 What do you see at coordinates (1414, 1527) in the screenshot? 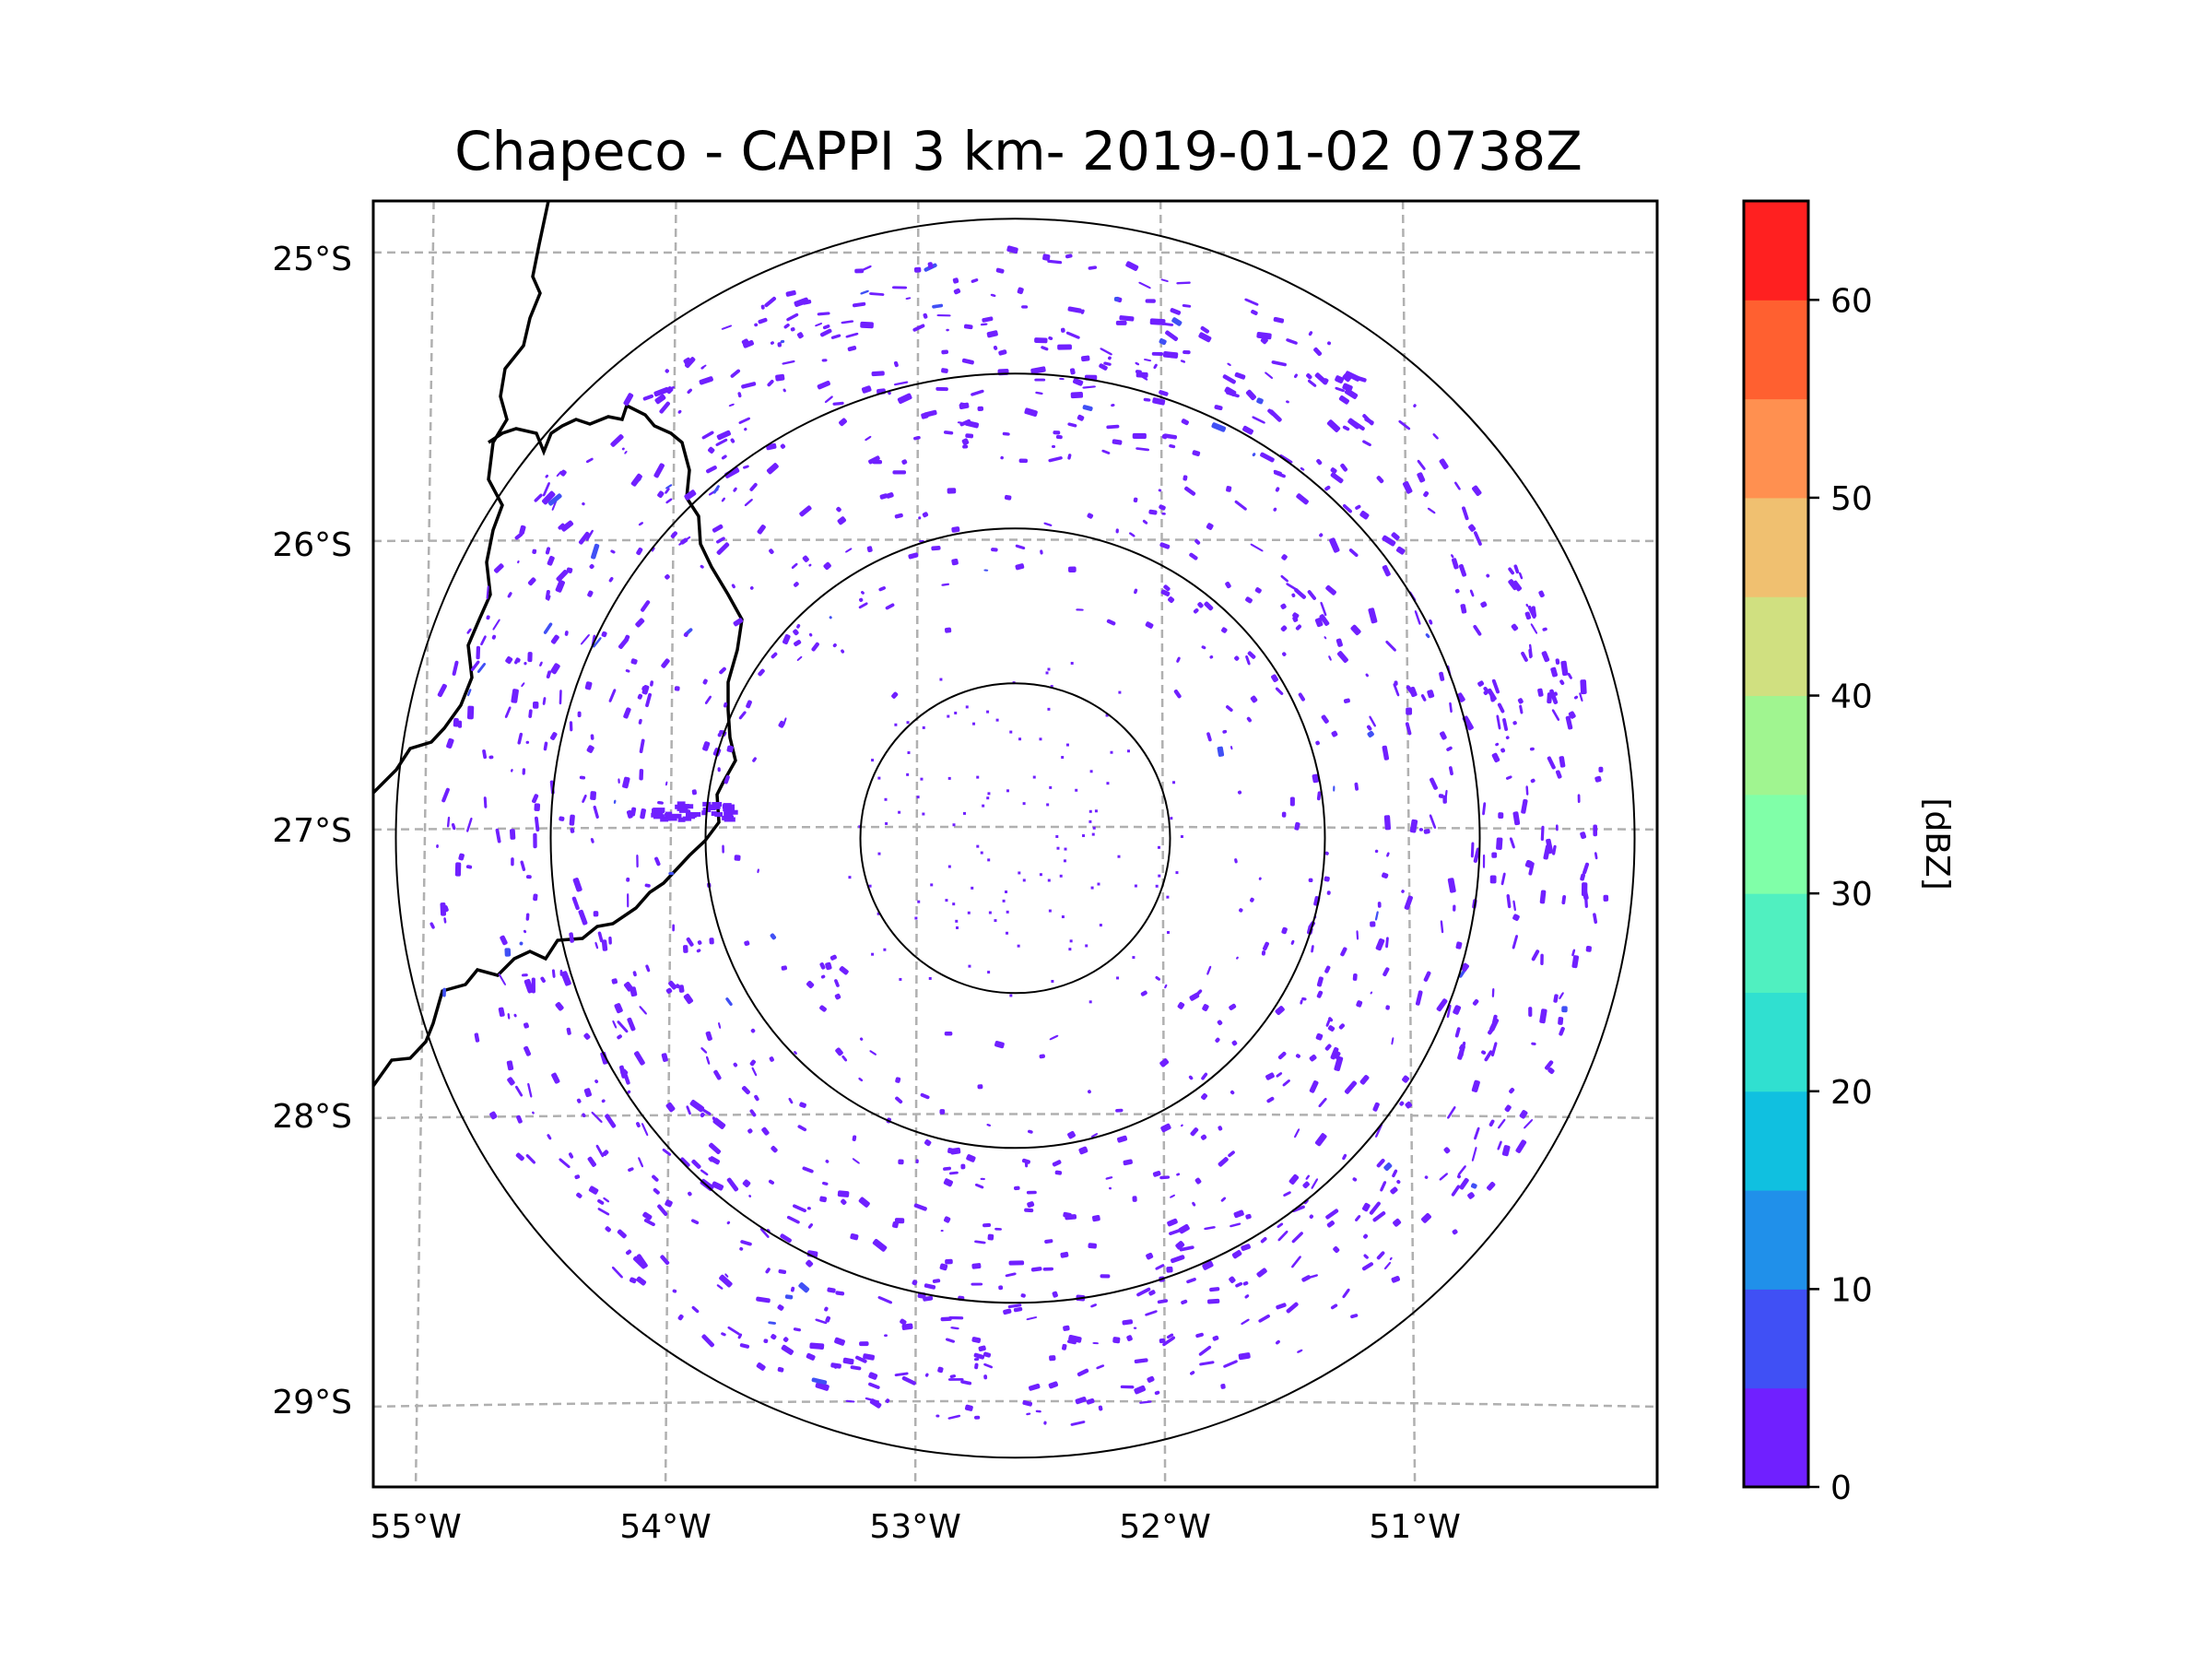
I see `lon-tick-label: 51°W` at bounding box center [1414, 1527].